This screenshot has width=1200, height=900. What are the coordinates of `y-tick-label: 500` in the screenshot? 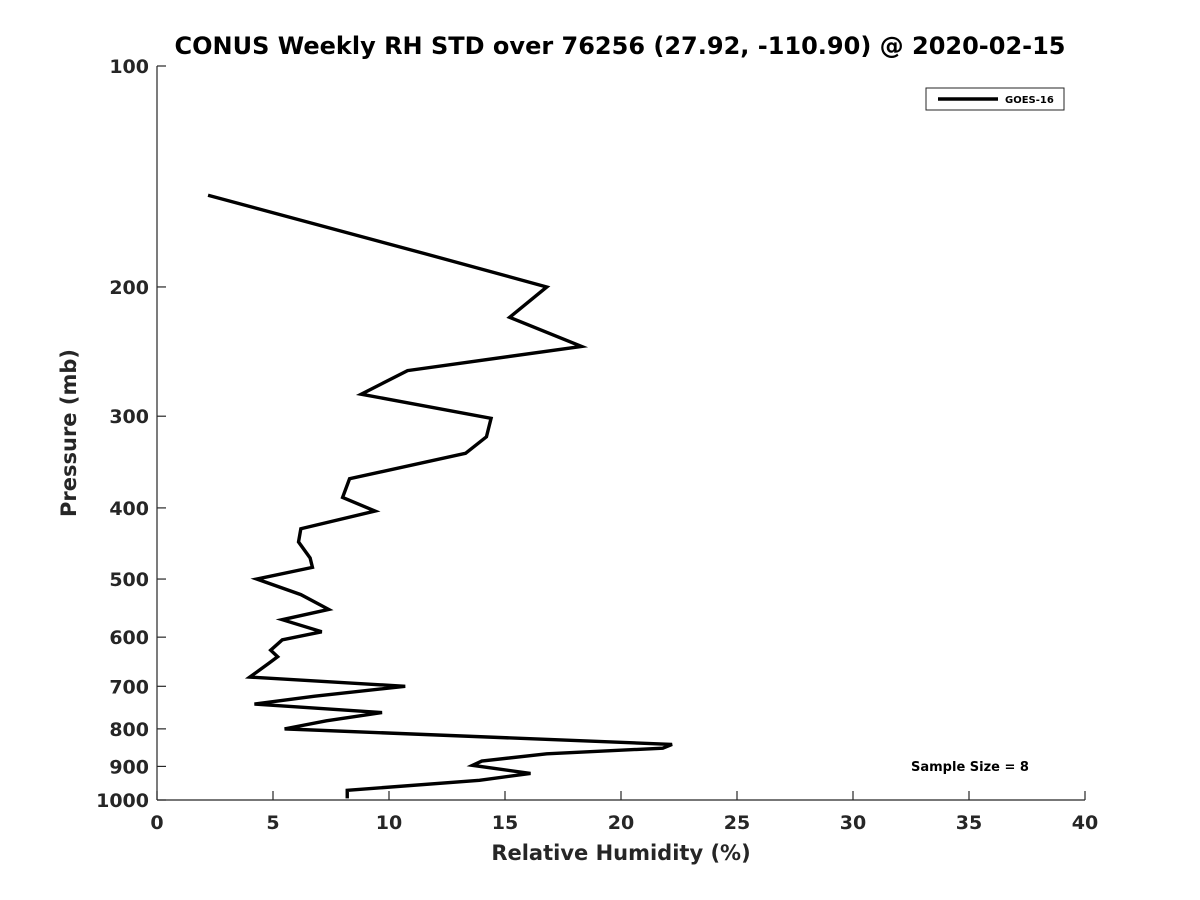 It's located at (129, 580).